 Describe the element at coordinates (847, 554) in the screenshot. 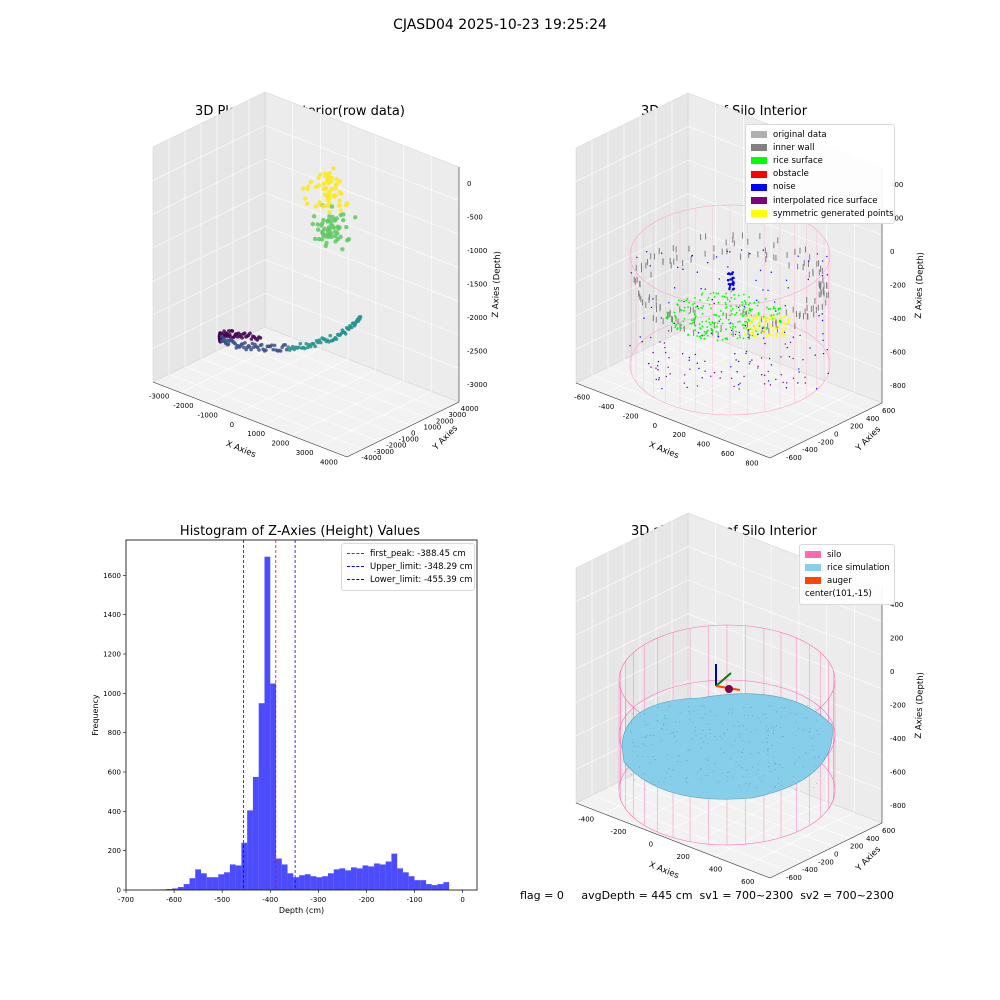

I see `legend-entry: silo` at that location.